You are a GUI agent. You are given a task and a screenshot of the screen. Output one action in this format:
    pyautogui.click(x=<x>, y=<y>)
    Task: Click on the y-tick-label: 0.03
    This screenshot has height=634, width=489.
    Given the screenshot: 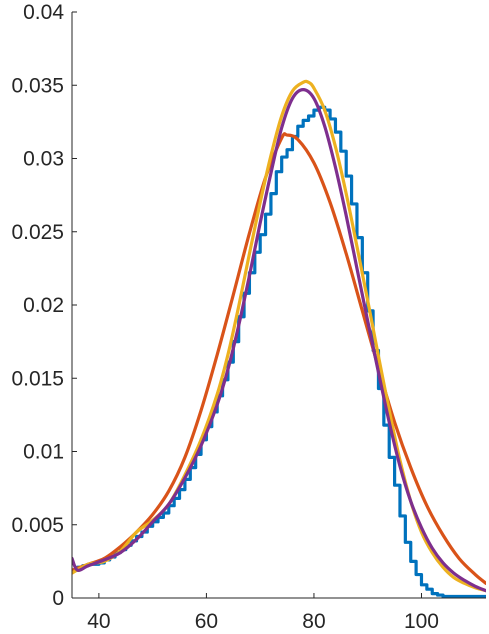 What is the action you would take?
    pyautogui.click(x=43, y=159)
    